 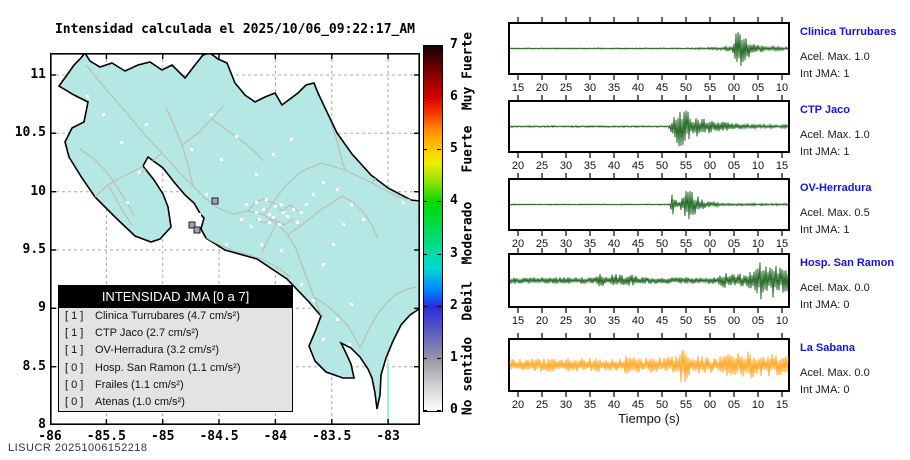 I want to click on map-y-tick-label: 8, so click(x=42, y=424).